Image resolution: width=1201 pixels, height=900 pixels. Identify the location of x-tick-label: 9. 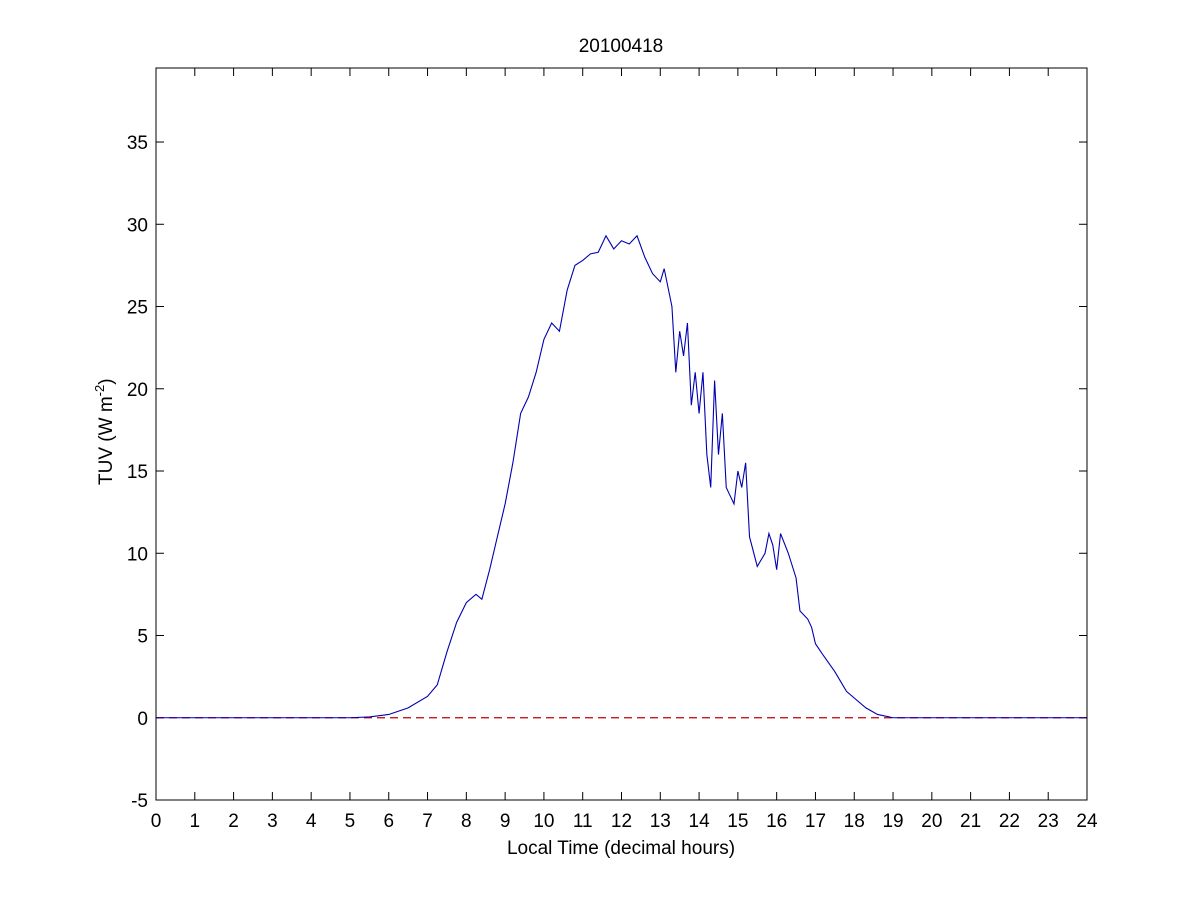
(505, 821).